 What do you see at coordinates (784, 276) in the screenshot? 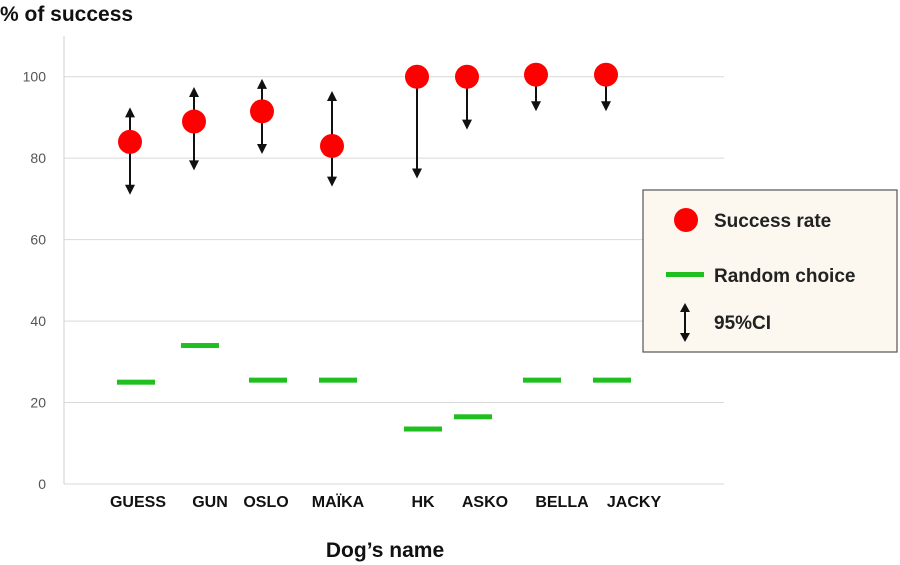
I see `legend-random-choice-label: Random choice` at bounding box center [784, 276].